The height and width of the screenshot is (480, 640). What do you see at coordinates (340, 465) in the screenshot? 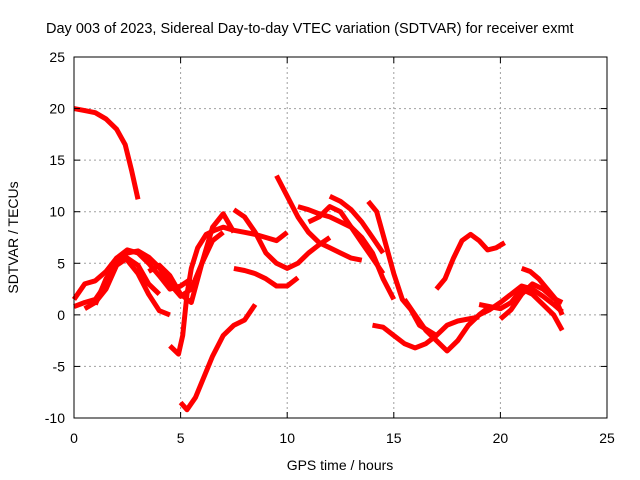
I see `x-axis-label: GPS time / hours` at bounding box center [340, 465].